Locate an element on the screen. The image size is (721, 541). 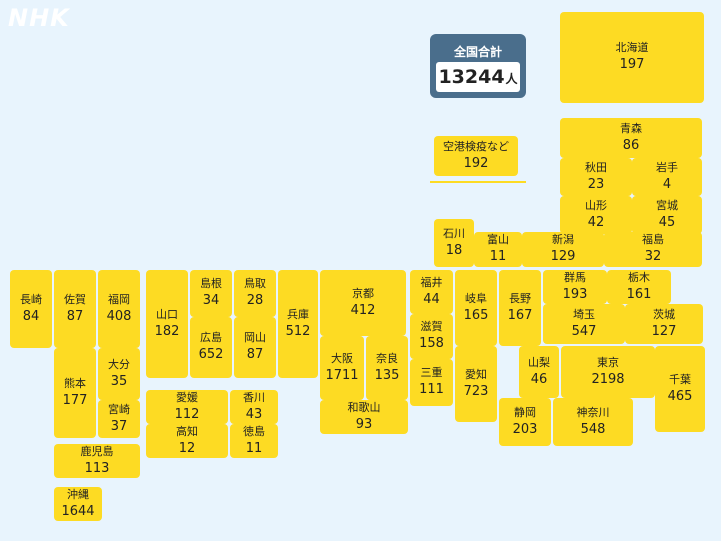
prefecture-tile: 新潟 129 is located at coordinates (563, 249).